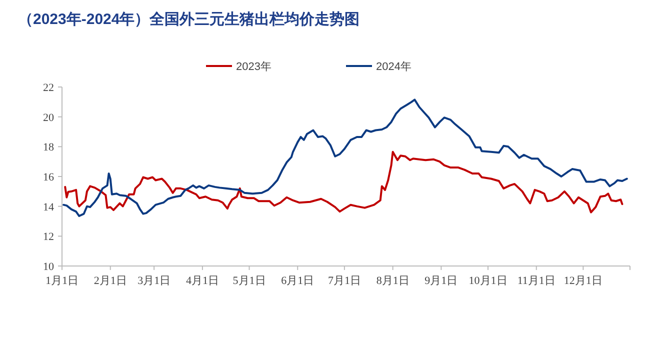 The width and height of the screenshot is (660, 343). I want to click on legend-label: 2024年, so click(394, 67).